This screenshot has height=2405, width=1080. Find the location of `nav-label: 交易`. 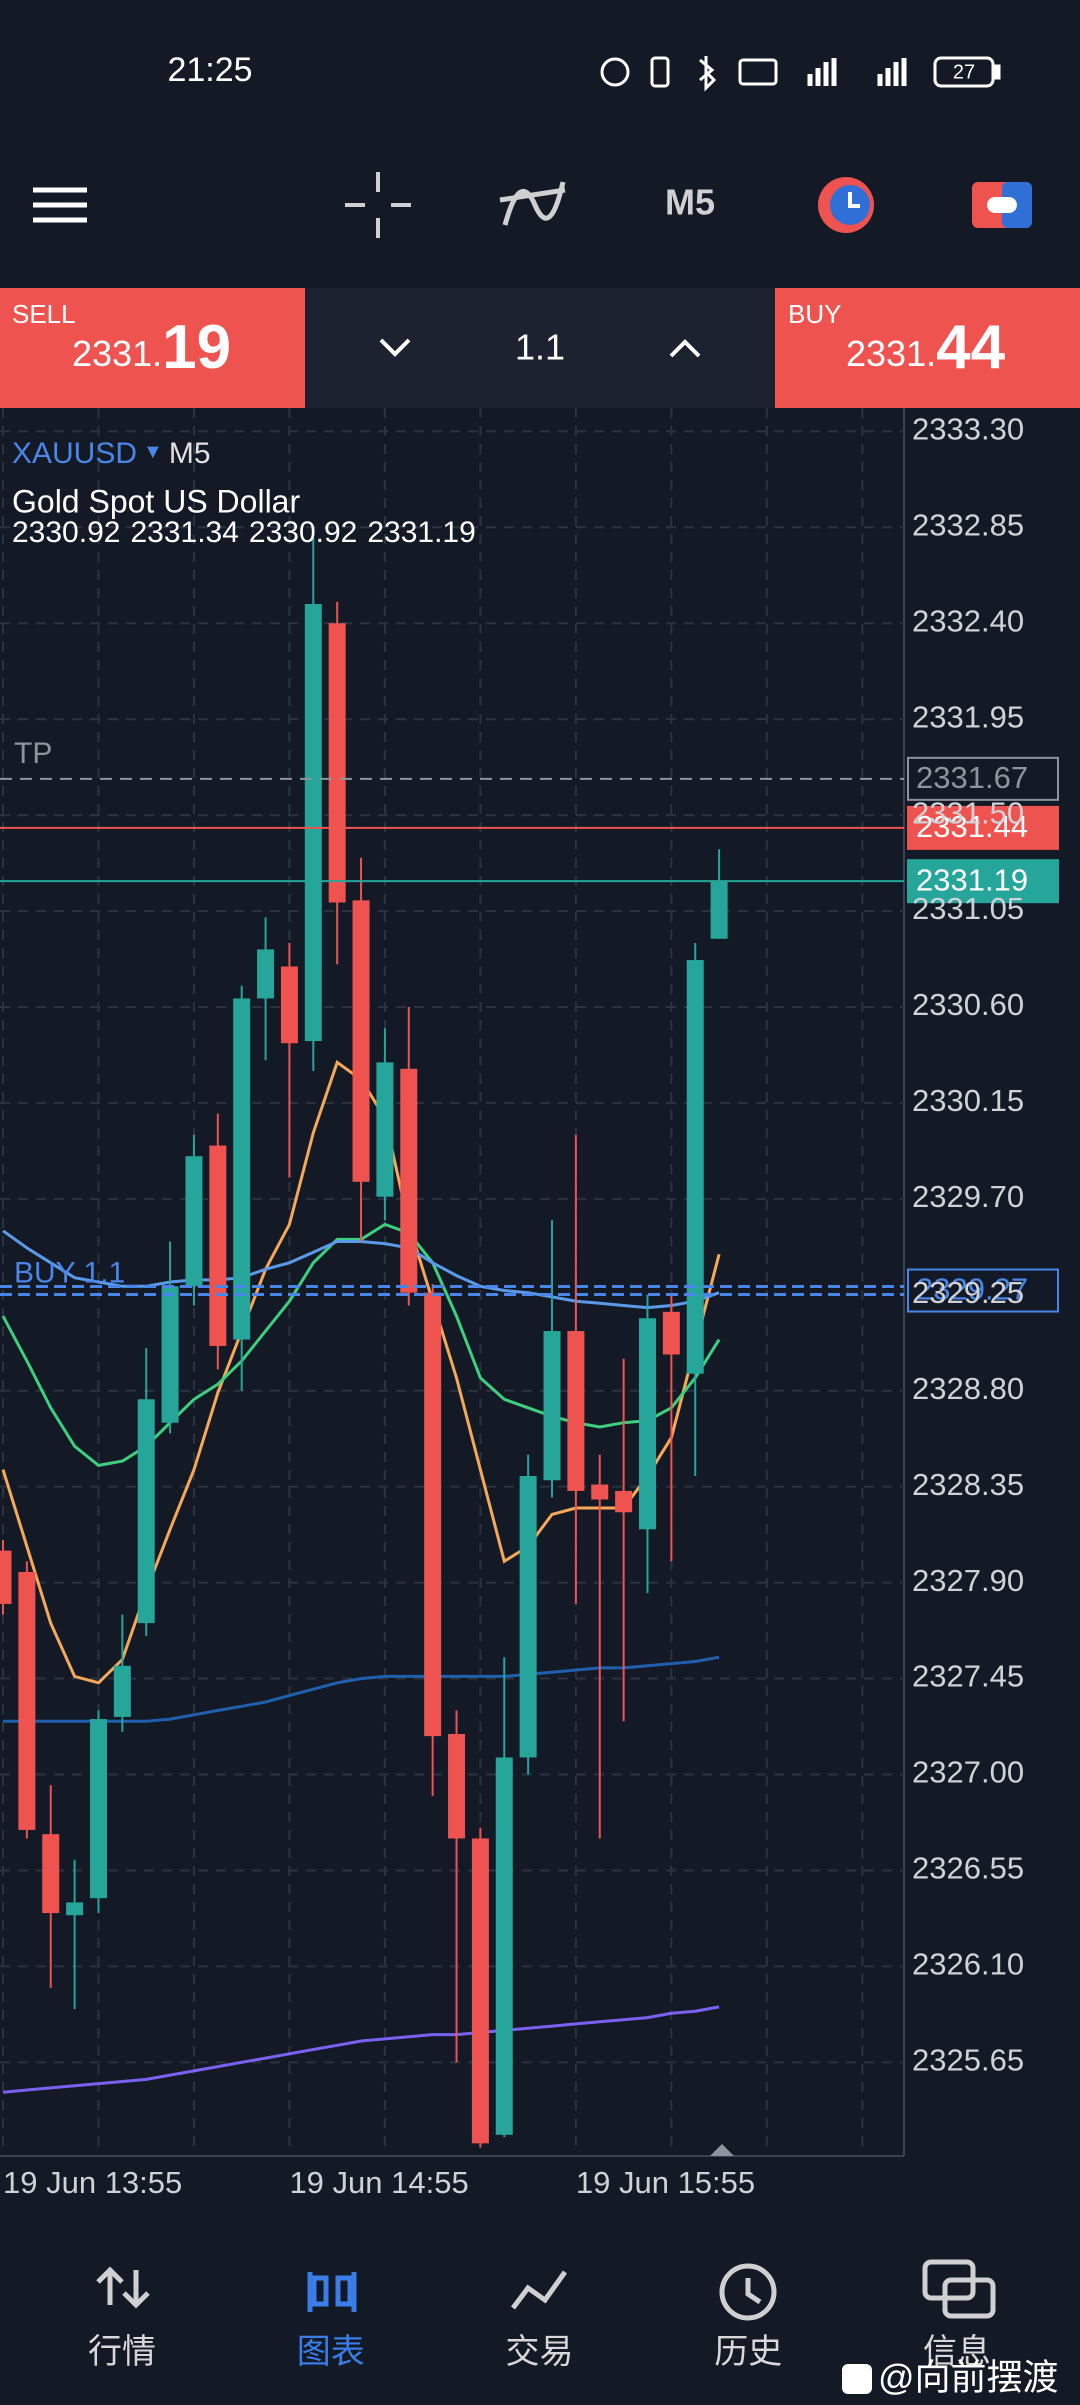

nav-label: 交易 is located at coordinates (540, 2352).